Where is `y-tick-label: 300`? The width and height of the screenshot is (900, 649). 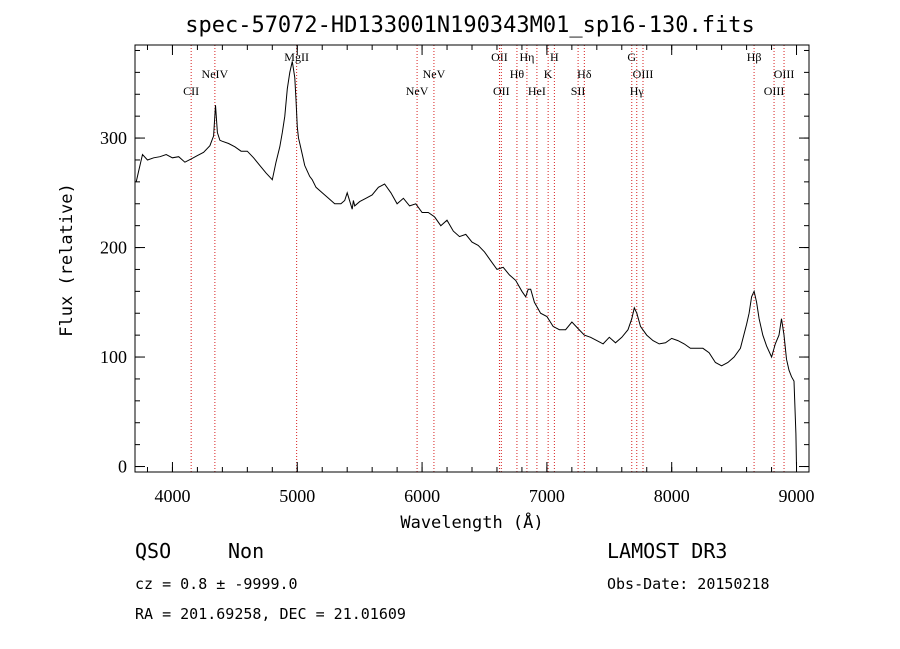
y-tick-label: 300 is located at coordinates (113, 138).